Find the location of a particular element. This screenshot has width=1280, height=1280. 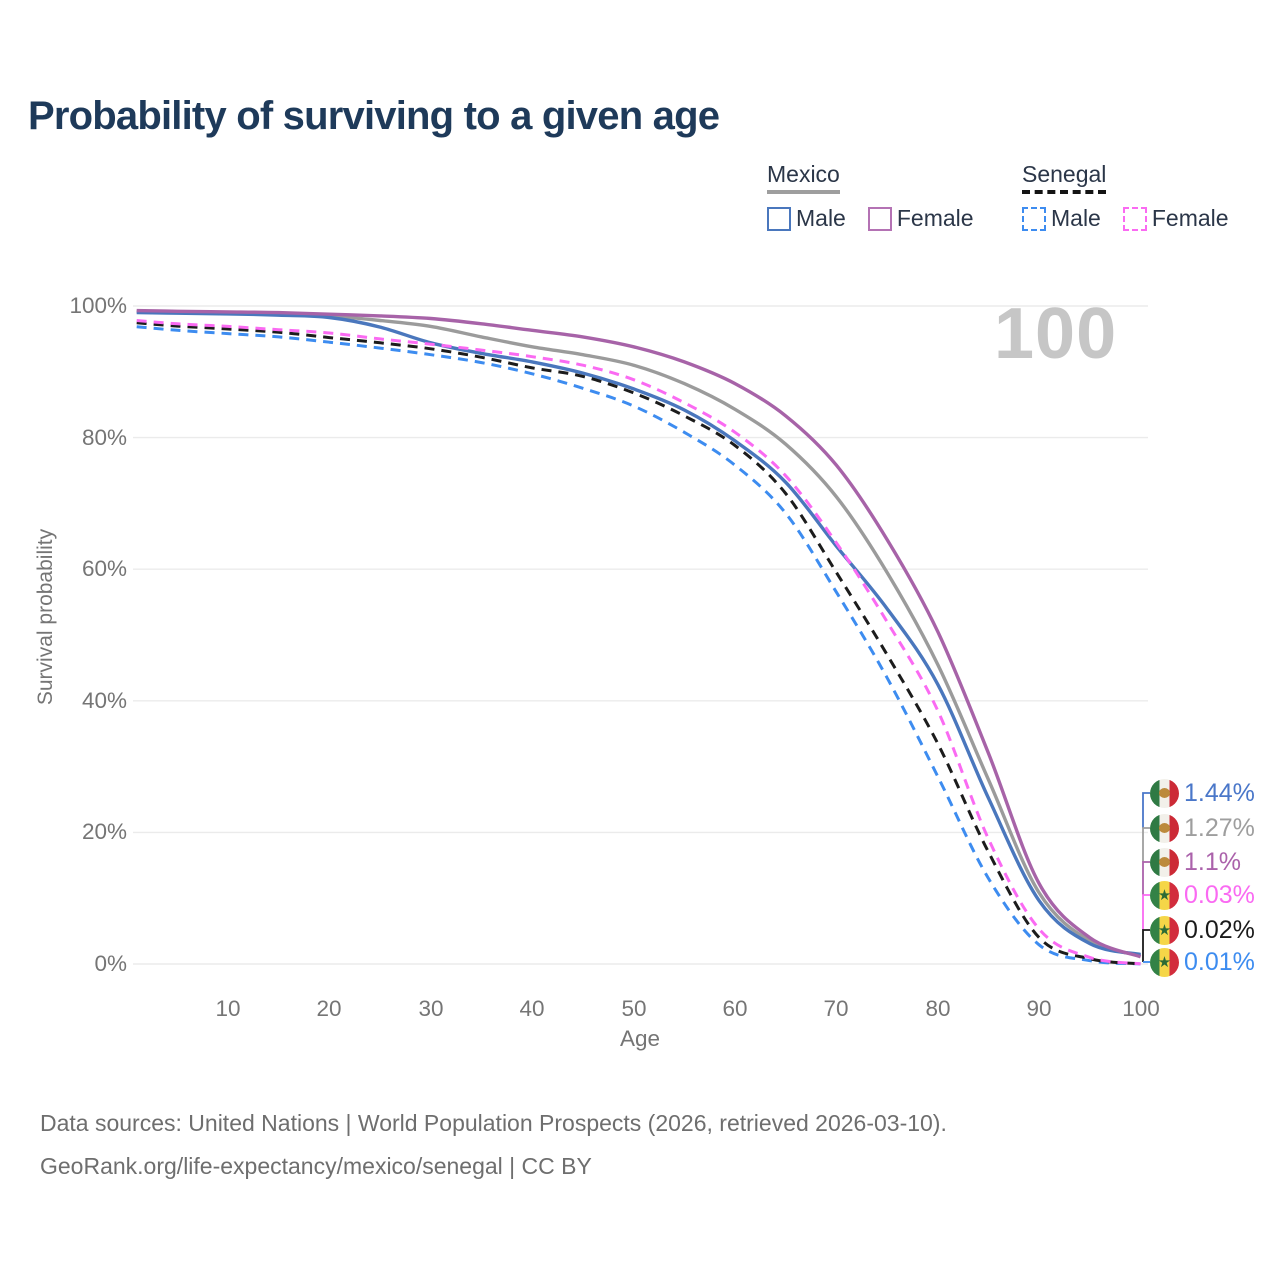

end-label: ★ 0.01% is located at coordinates (1202, 962).